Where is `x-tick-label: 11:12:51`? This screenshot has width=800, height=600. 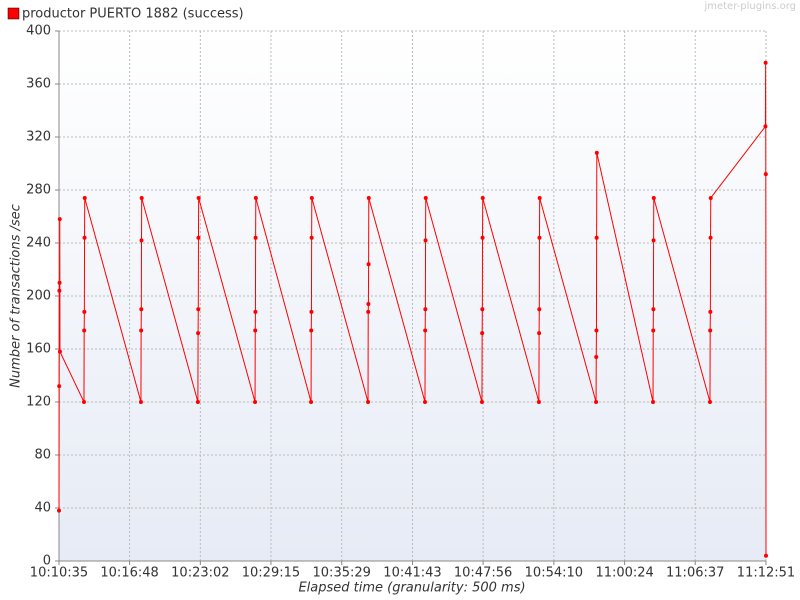 x-tick-label: 11:12:51 is located at coordinates (766, 573).